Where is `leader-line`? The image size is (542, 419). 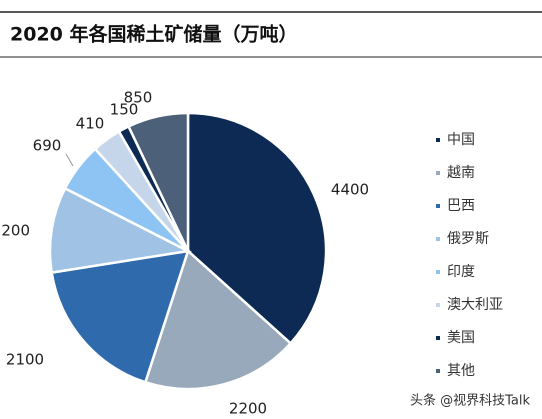
leader-line is located at coordinates (69, 160).